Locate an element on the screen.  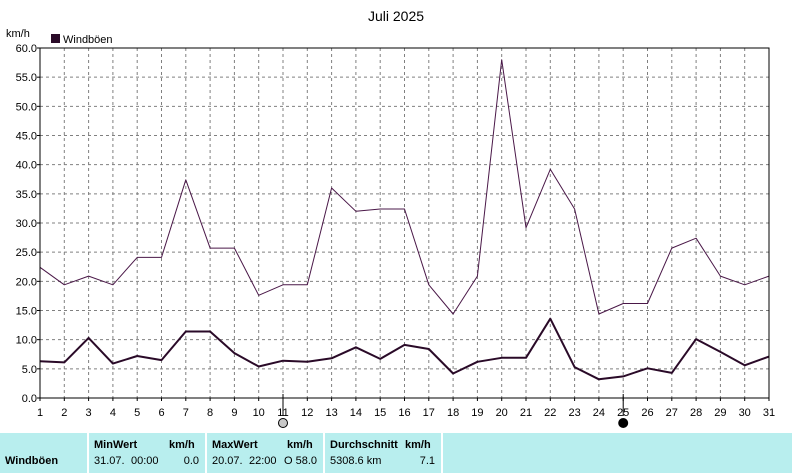
min-time: 00:00 is located at coordinates (145, 461).